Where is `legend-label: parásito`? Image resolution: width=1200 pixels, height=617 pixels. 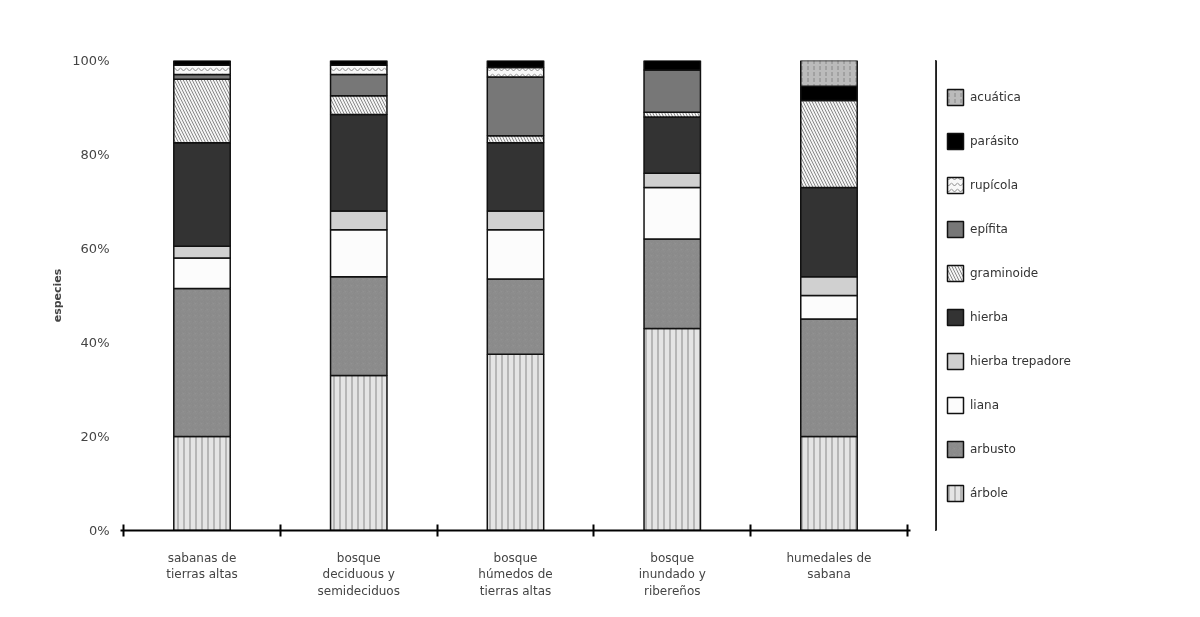
legend-label: parásito is located at coordinates (994, 141).